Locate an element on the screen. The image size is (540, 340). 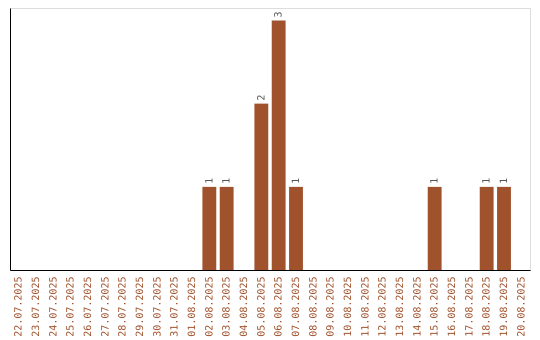
x-tick-label: 23.07.2025 is located at coordinates (36, 306).